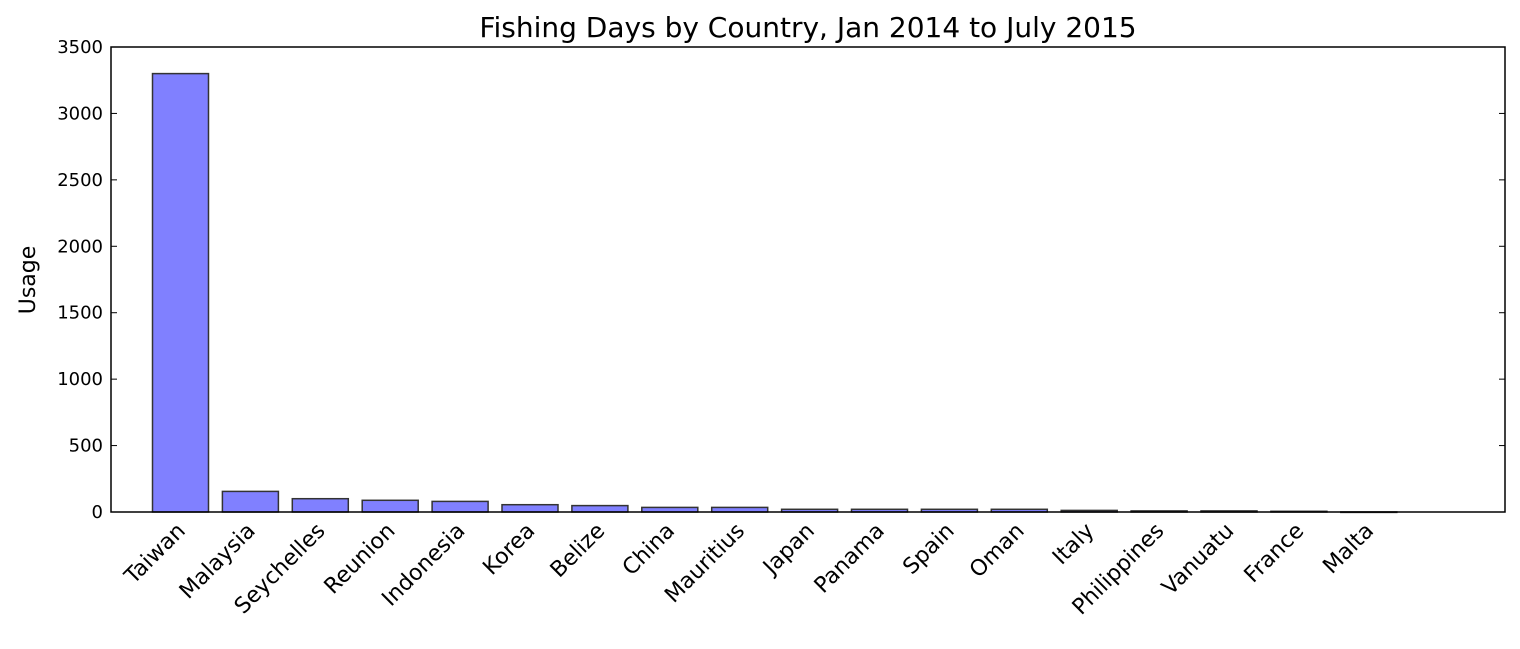 This screenshot has height=649, width=1520. I want to click on x-tick-label: China, so click(649, 550).